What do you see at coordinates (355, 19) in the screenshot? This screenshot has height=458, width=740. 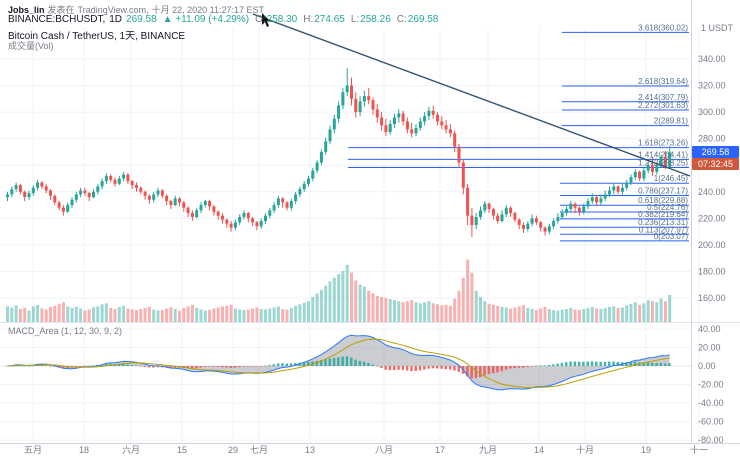 I see `low-label: L:` at bounding box center [355, 19].